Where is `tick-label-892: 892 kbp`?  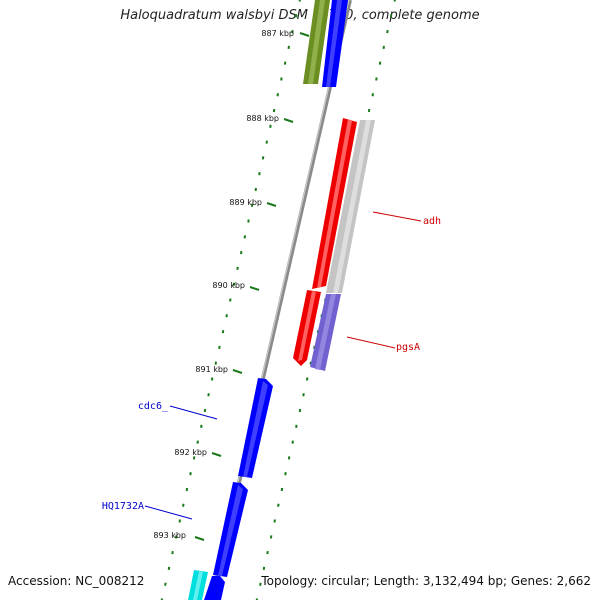
tick-label-892: 892 kbp is located at coordinates (190, 452).